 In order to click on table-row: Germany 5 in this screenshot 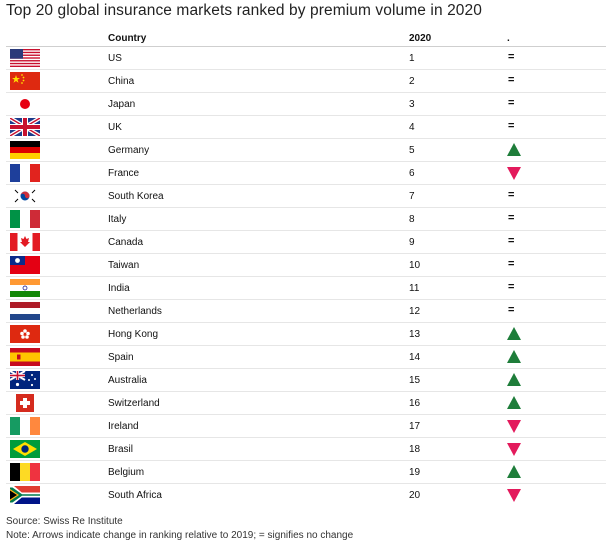, I will do `click(306, 149)`.